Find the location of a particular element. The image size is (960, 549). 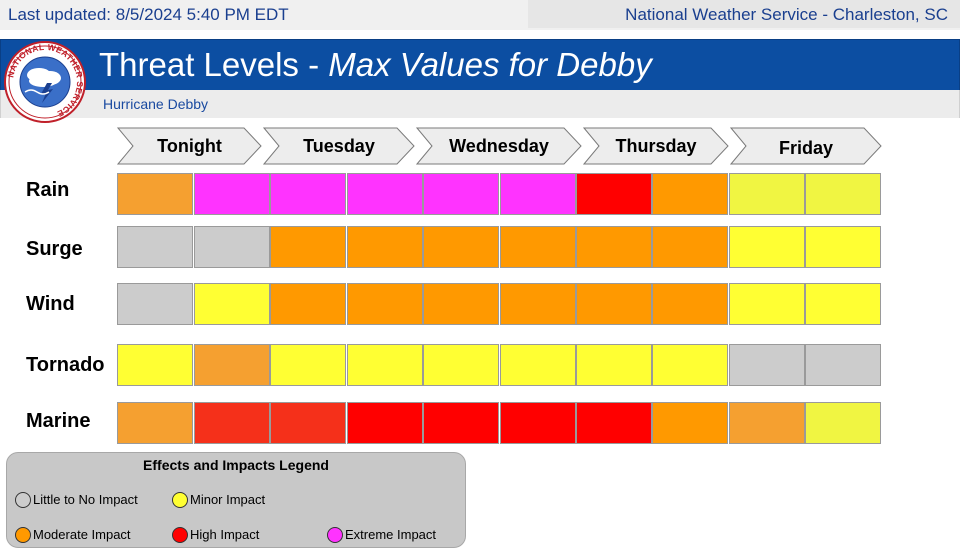

legend-item: Minor Impact is located at coordinates (218, 499).